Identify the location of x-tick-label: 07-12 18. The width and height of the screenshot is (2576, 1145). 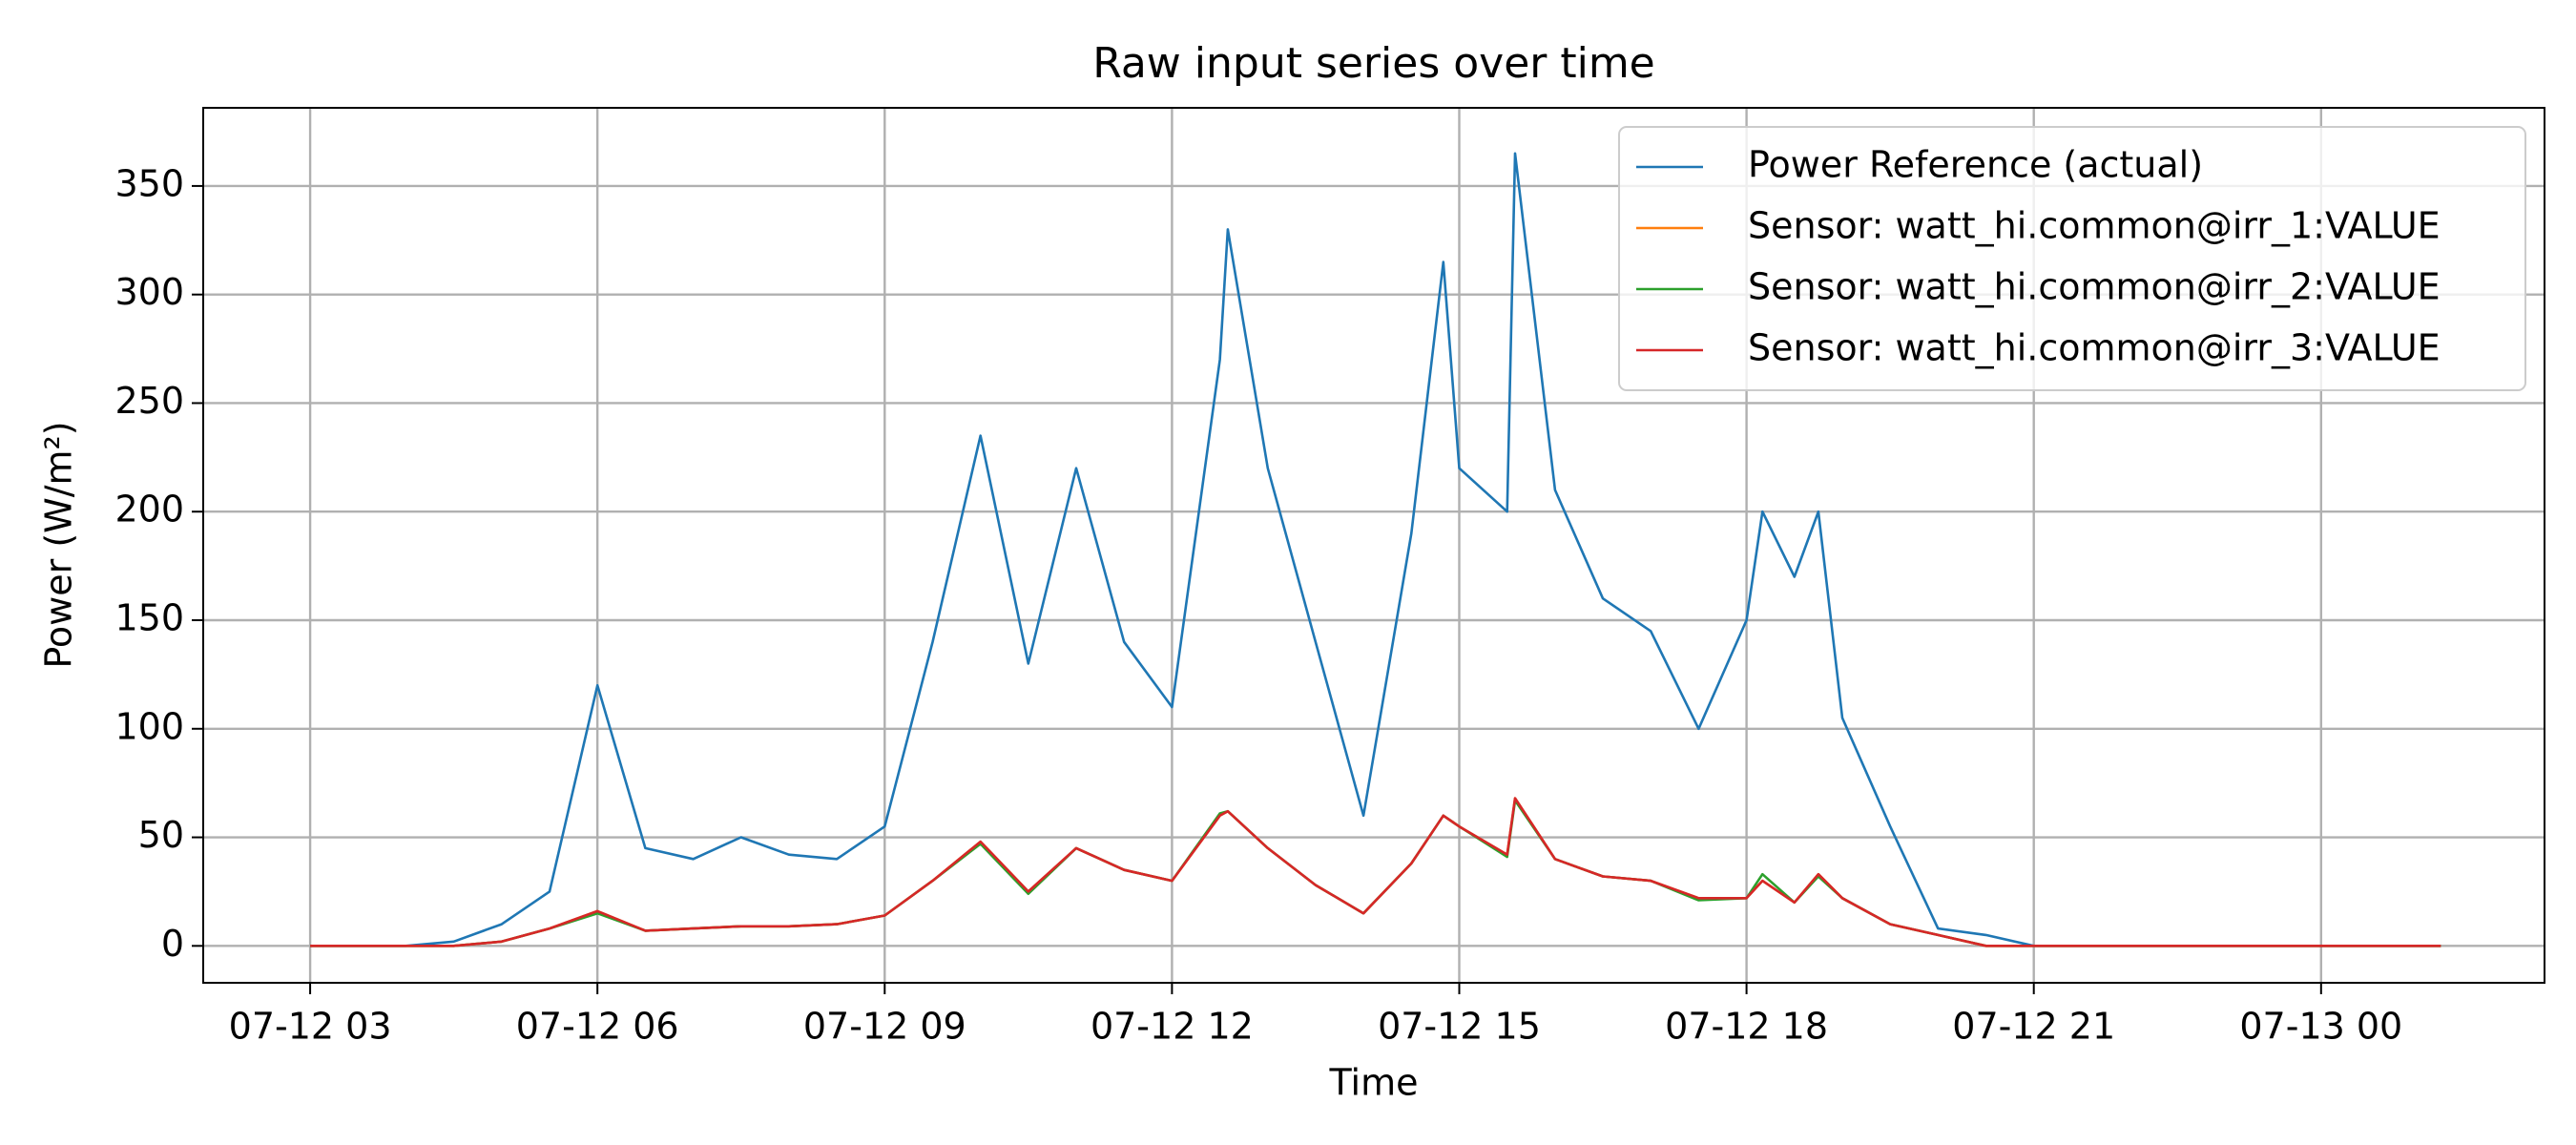
(1746, 1027).